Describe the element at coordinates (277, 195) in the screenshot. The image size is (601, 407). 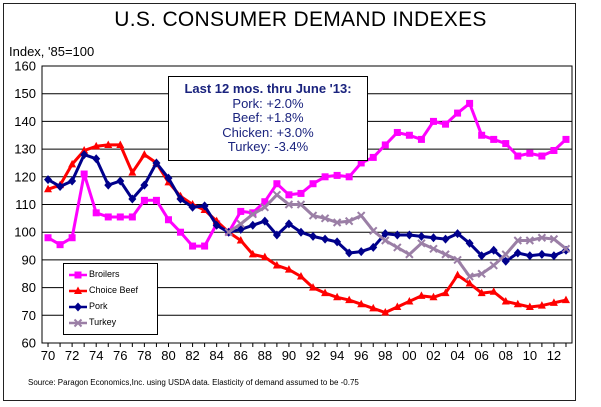
I see `point-turkey-1989` at that location.